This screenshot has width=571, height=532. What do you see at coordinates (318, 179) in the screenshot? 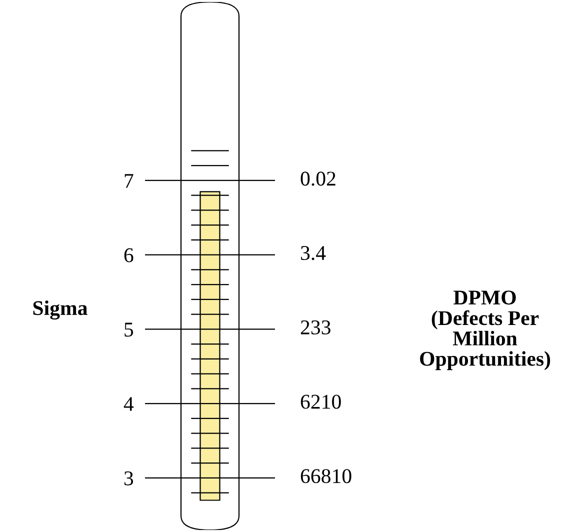
I see `text: 0.02` at bounding box center [318, 179].